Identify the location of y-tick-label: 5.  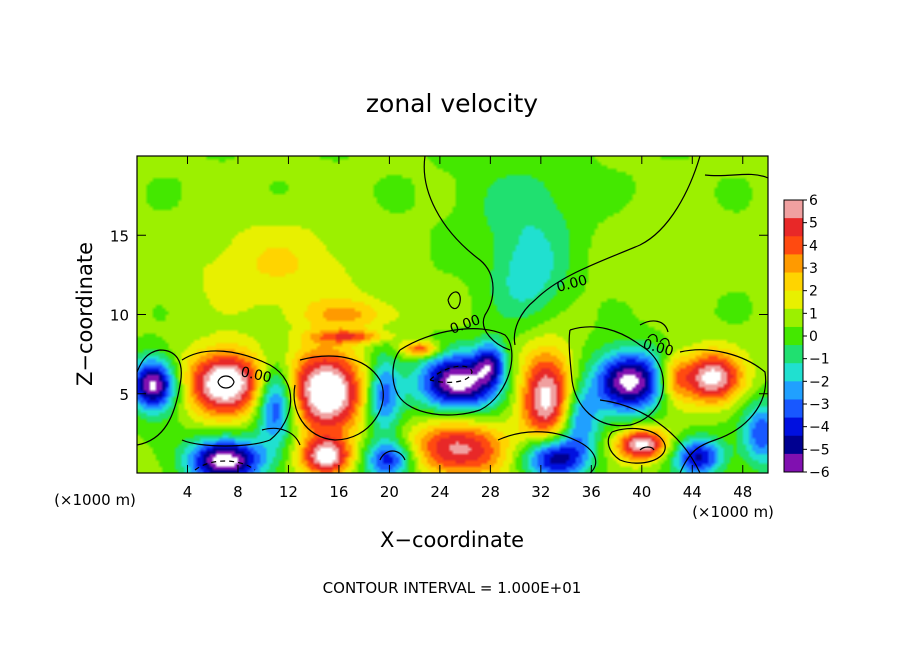
(124, 395).